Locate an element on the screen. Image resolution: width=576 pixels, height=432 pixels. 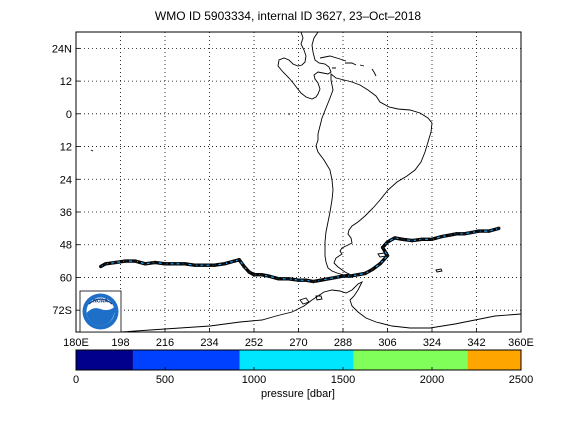
colorbar-frame is located at coordinates (298, 360).